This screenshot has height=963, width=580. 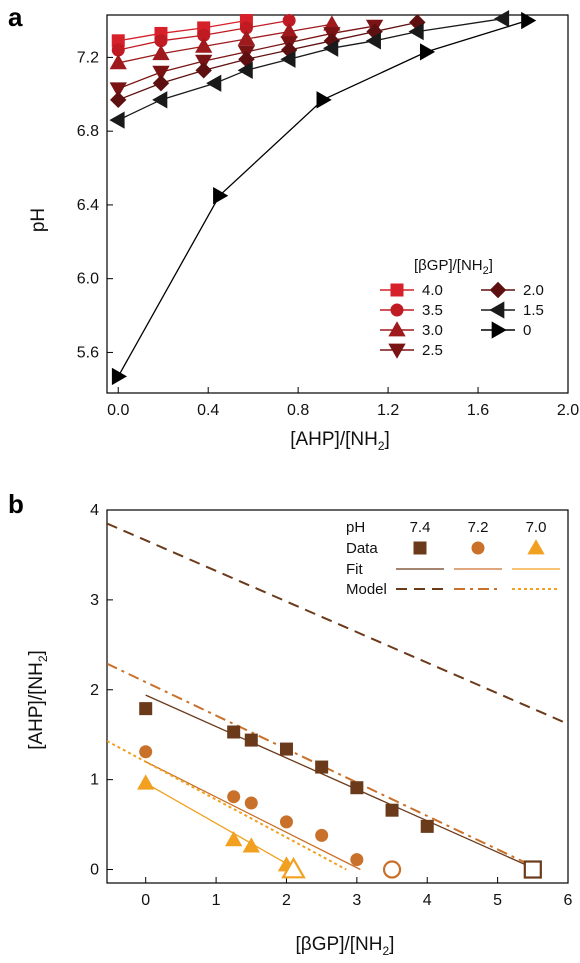 What do you see at coordinates (38, 700) in the screenshot?
I see `panel-b-ylabel: [AHP]/[NH2]` at bounding box center [38, 700].